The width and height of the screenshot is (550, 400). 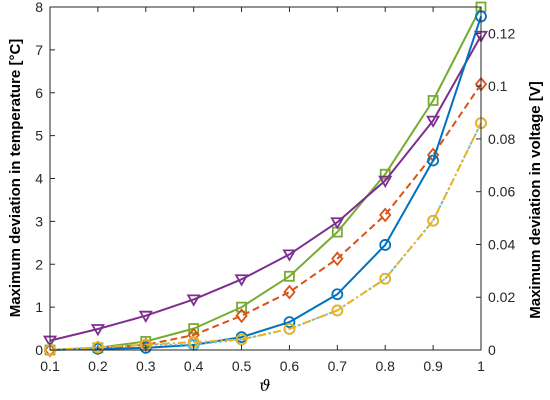 I want to click on x-tick-label: 0.3, so click(x=146, y=366).